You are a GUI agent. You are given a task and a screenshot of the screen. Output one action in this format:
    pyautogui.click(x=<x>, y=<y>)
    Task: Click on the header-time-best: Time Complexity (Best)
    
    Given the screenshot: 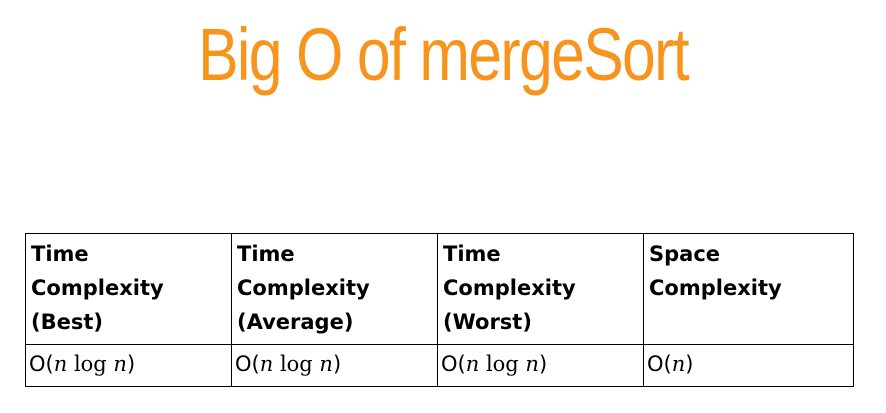 What is the action you would take?
    pyautogui.click(x=128, y=289)
    